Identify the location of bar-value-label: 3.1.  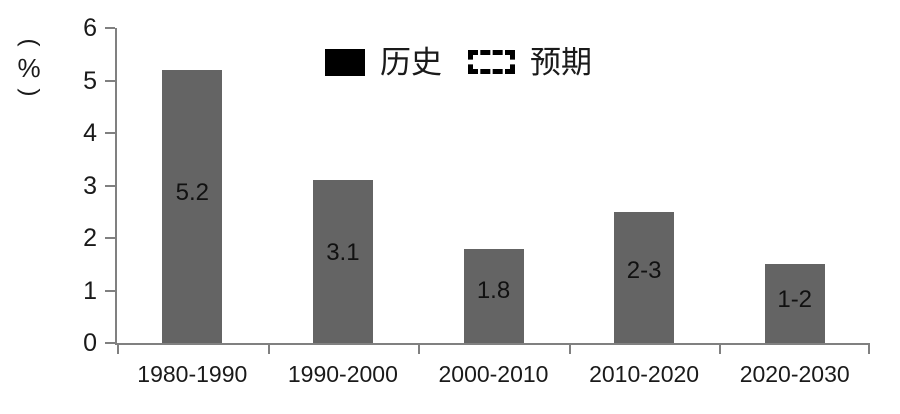
(343, 253).